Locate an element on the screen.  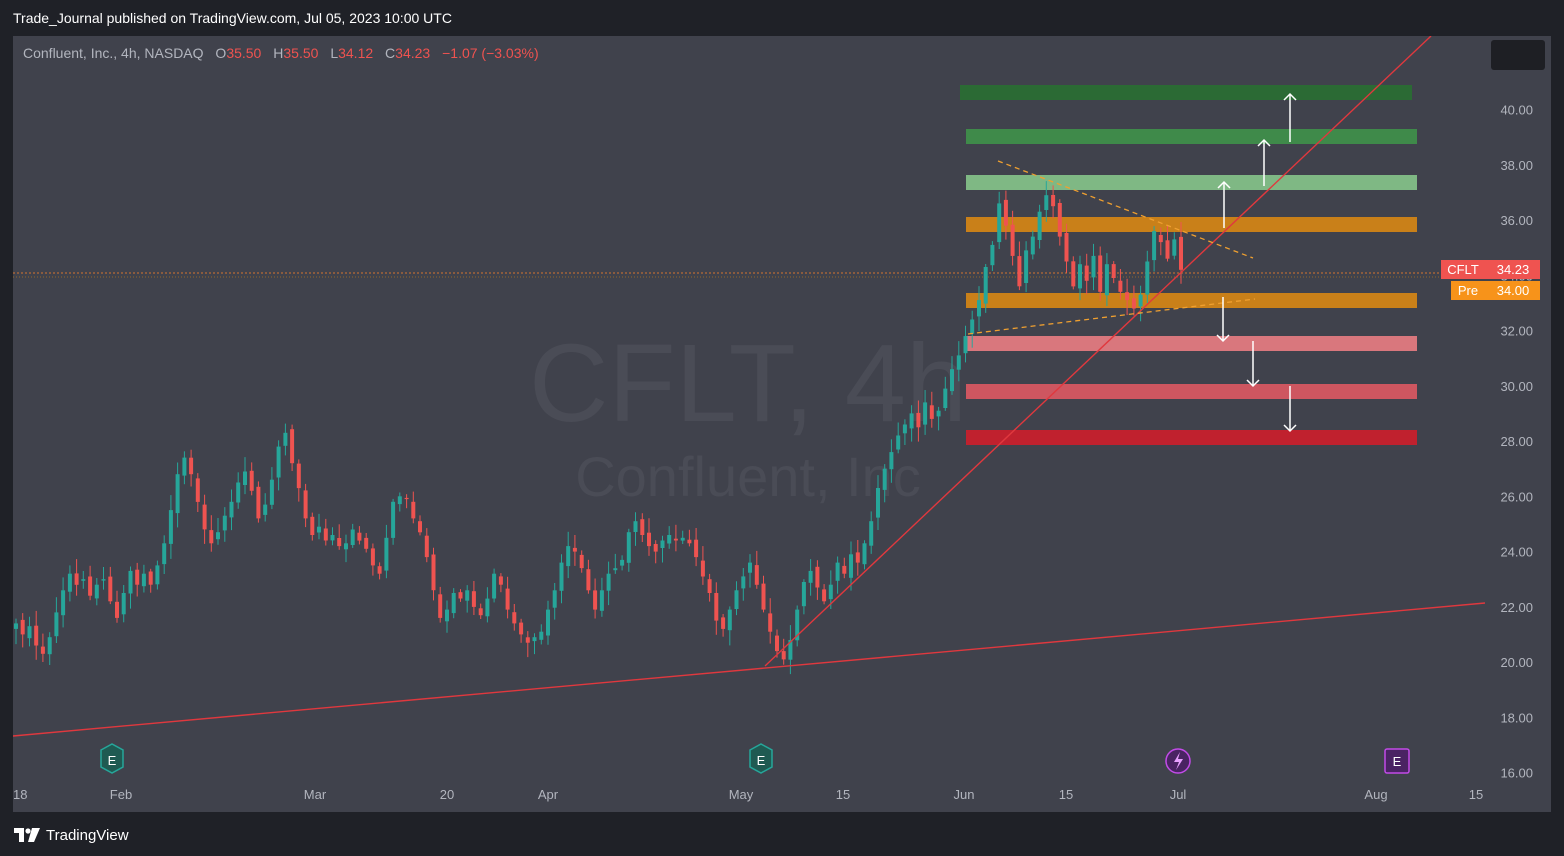
y-tick-label: 32.00 is located at coordinates (1516, 331).